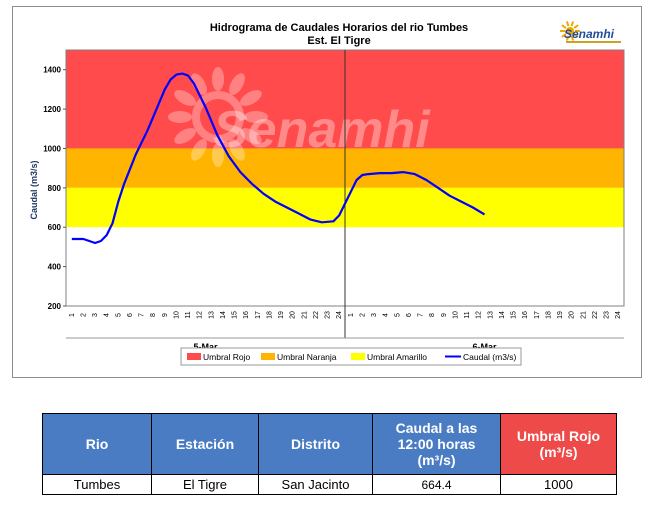 The width and height of the screenshot is (658, 508). Describe the element at coordinates (130, 315) in the screenshot. I see `x-tick-label-5: 6` at that location.